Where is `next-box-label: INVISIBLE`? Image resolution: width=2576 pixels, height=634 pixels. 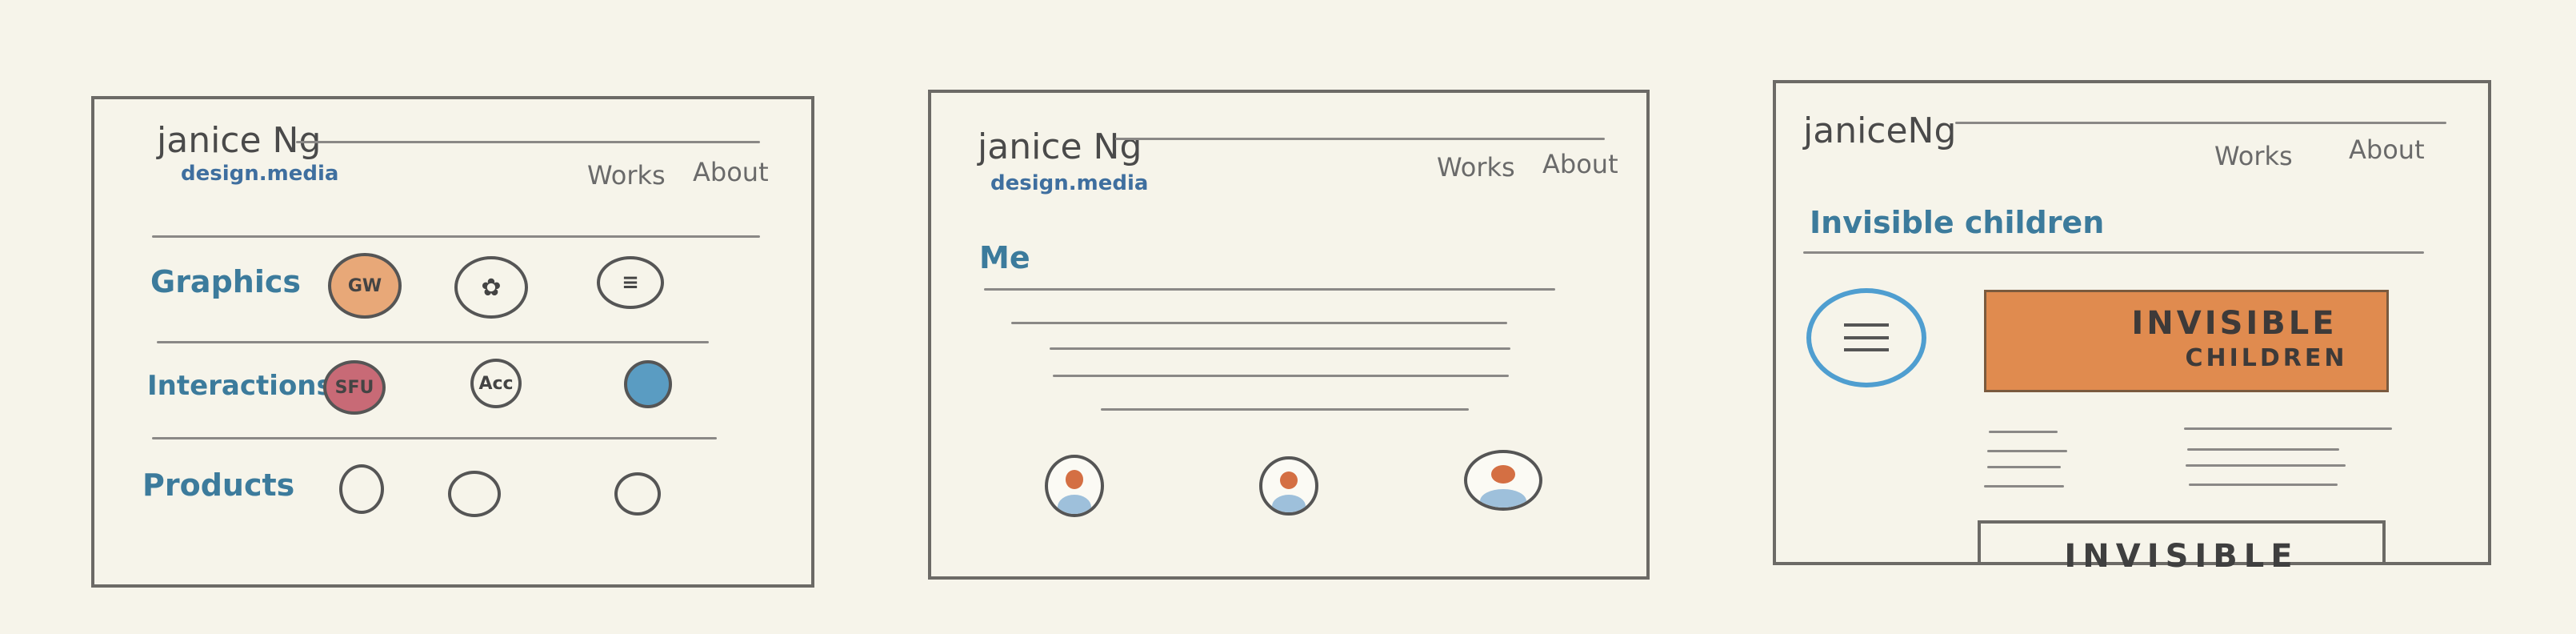
next-box-label: INVISIBLE is located at coordinates (2181, 556).